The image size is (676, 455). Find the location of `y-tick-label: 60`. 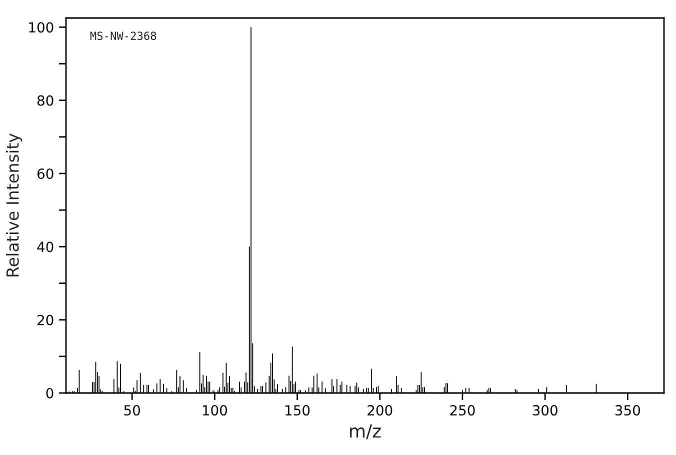

y-tick-label: 60 is located at coordinates (45, 173).